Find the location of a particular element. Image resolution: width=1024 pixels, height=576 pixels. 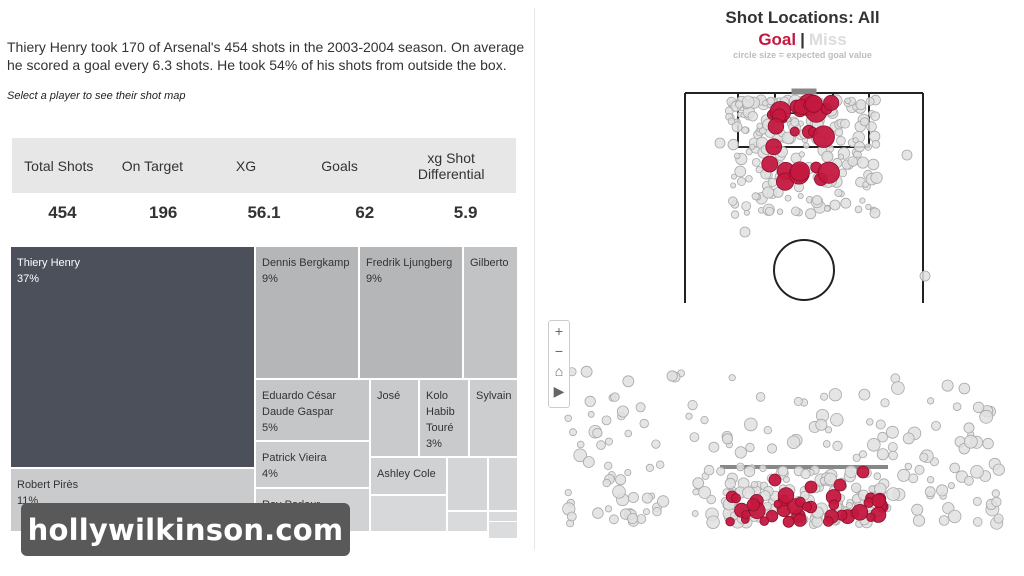

treemap-tile-patrick-vieira: Patrick Vieira 4% is located at coordinates (312, 464).